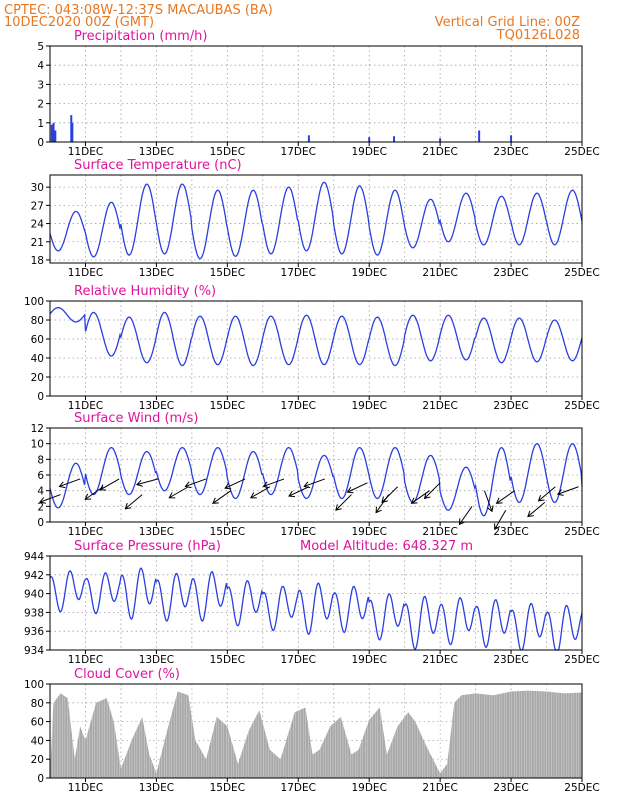 This screenshot has height=800, width=618. Describe the element at coordinates (316, 480) in the screenshot. I see `wind-line` at that location.